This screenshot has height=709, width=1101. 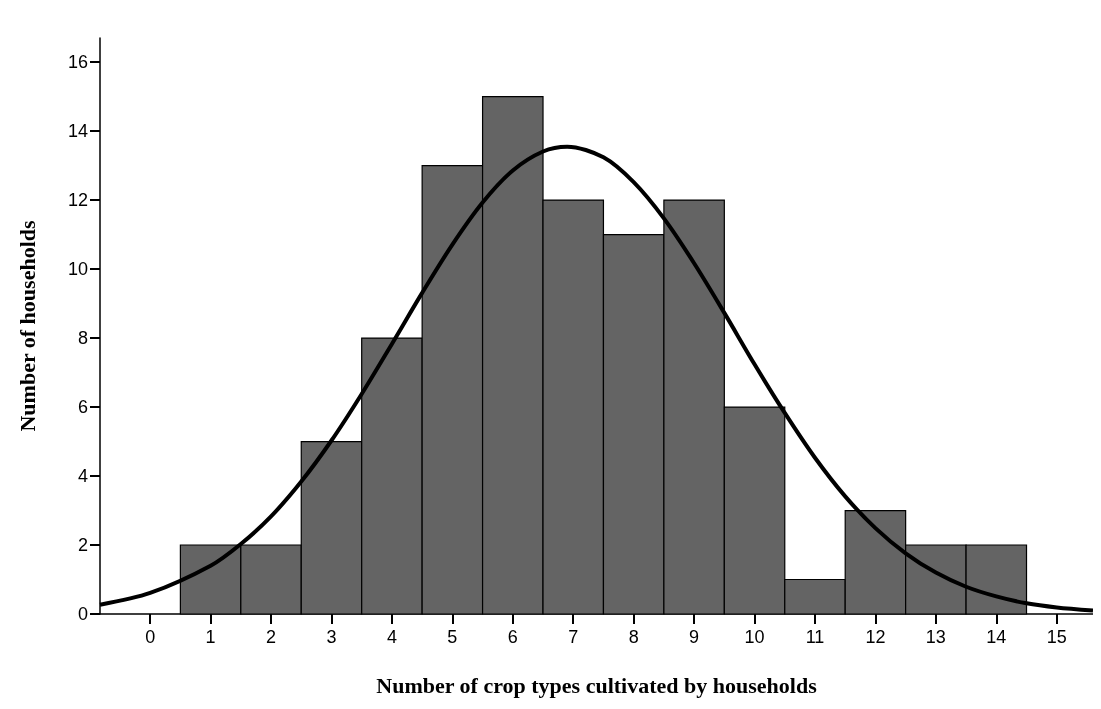 I want to click on x-tick-label: 9, so click(x=694, y=637).